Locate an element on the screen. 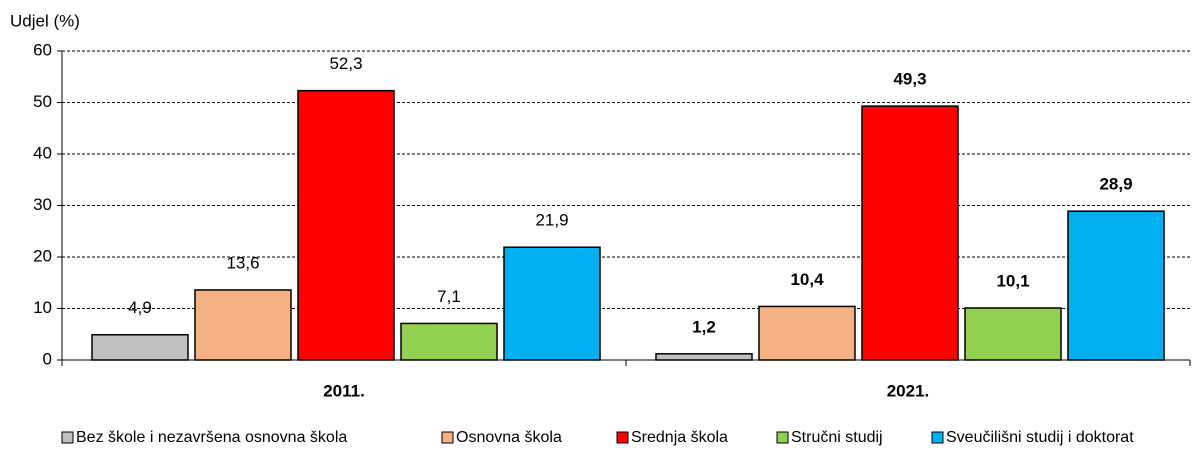 This screenshot has height=450, width=1192. x-tick-label: 2011. is located at coordinates (344, 390).